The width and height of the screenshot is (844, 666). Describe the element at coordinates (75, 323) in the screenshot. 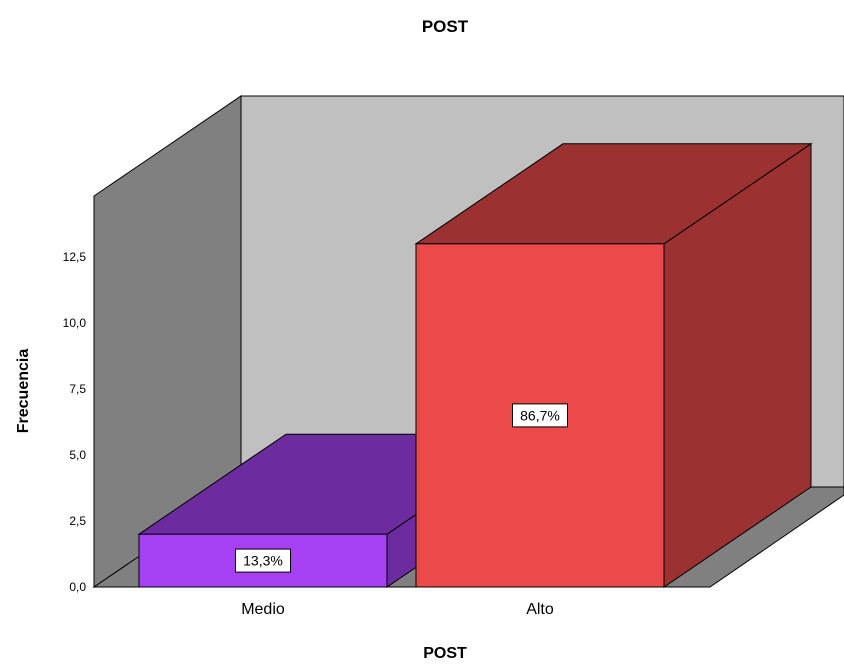

I see `y-tick-label: 10,0` at that location.